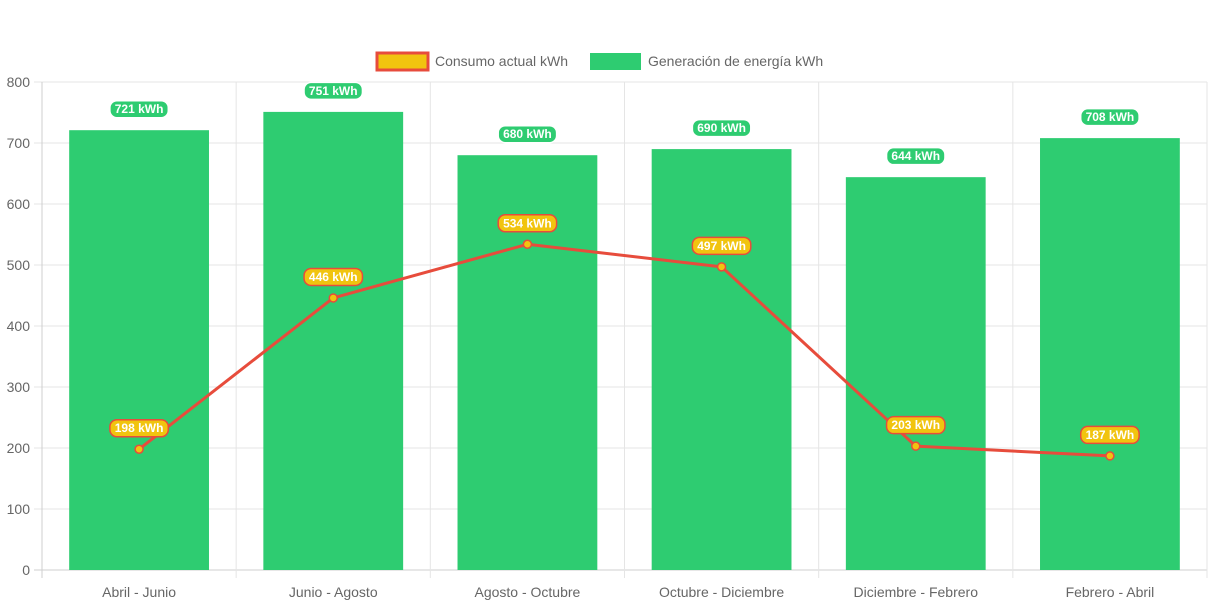 This screenshot has width=1213, height=611. I want to click on x-tick-label: Abril - Junio, so click(139, 592).